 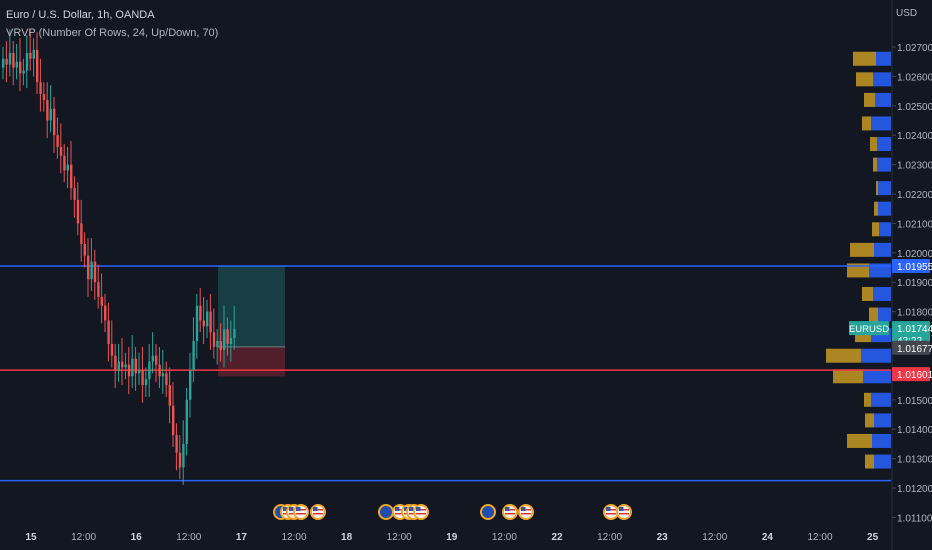 What do you see at coordinates (80, 15) in the screenshot?
I see `chart-title: Euro / U.S. Dollar, 1h, OANDA` at bounding box center [80, 15].